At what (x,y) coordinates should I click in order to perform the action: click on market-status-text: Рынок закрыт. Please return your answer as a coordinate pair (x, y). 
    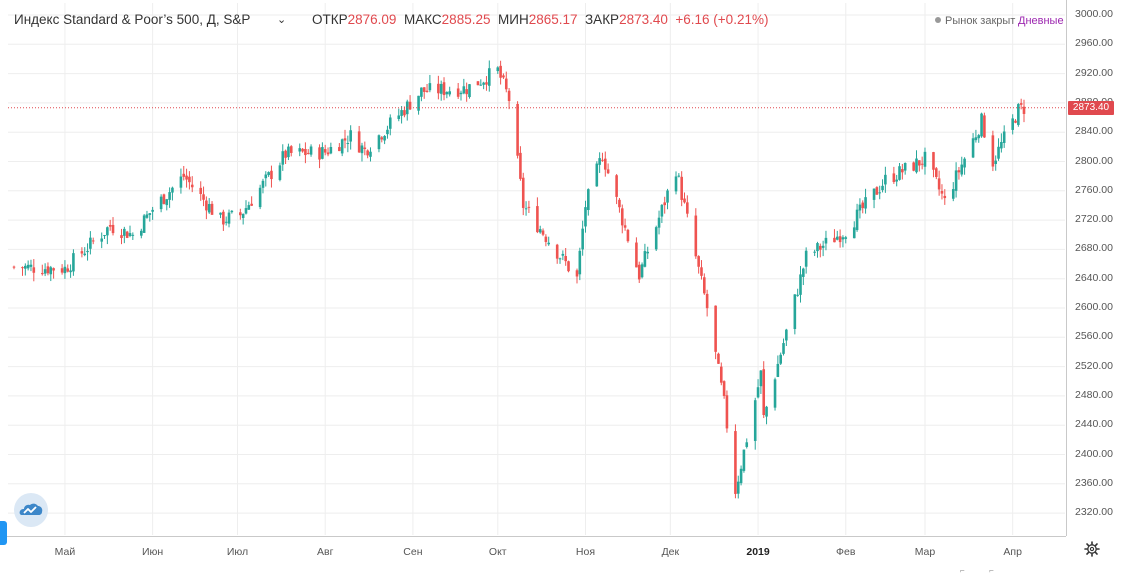
    Looking at the image, I should click on (980, 21).